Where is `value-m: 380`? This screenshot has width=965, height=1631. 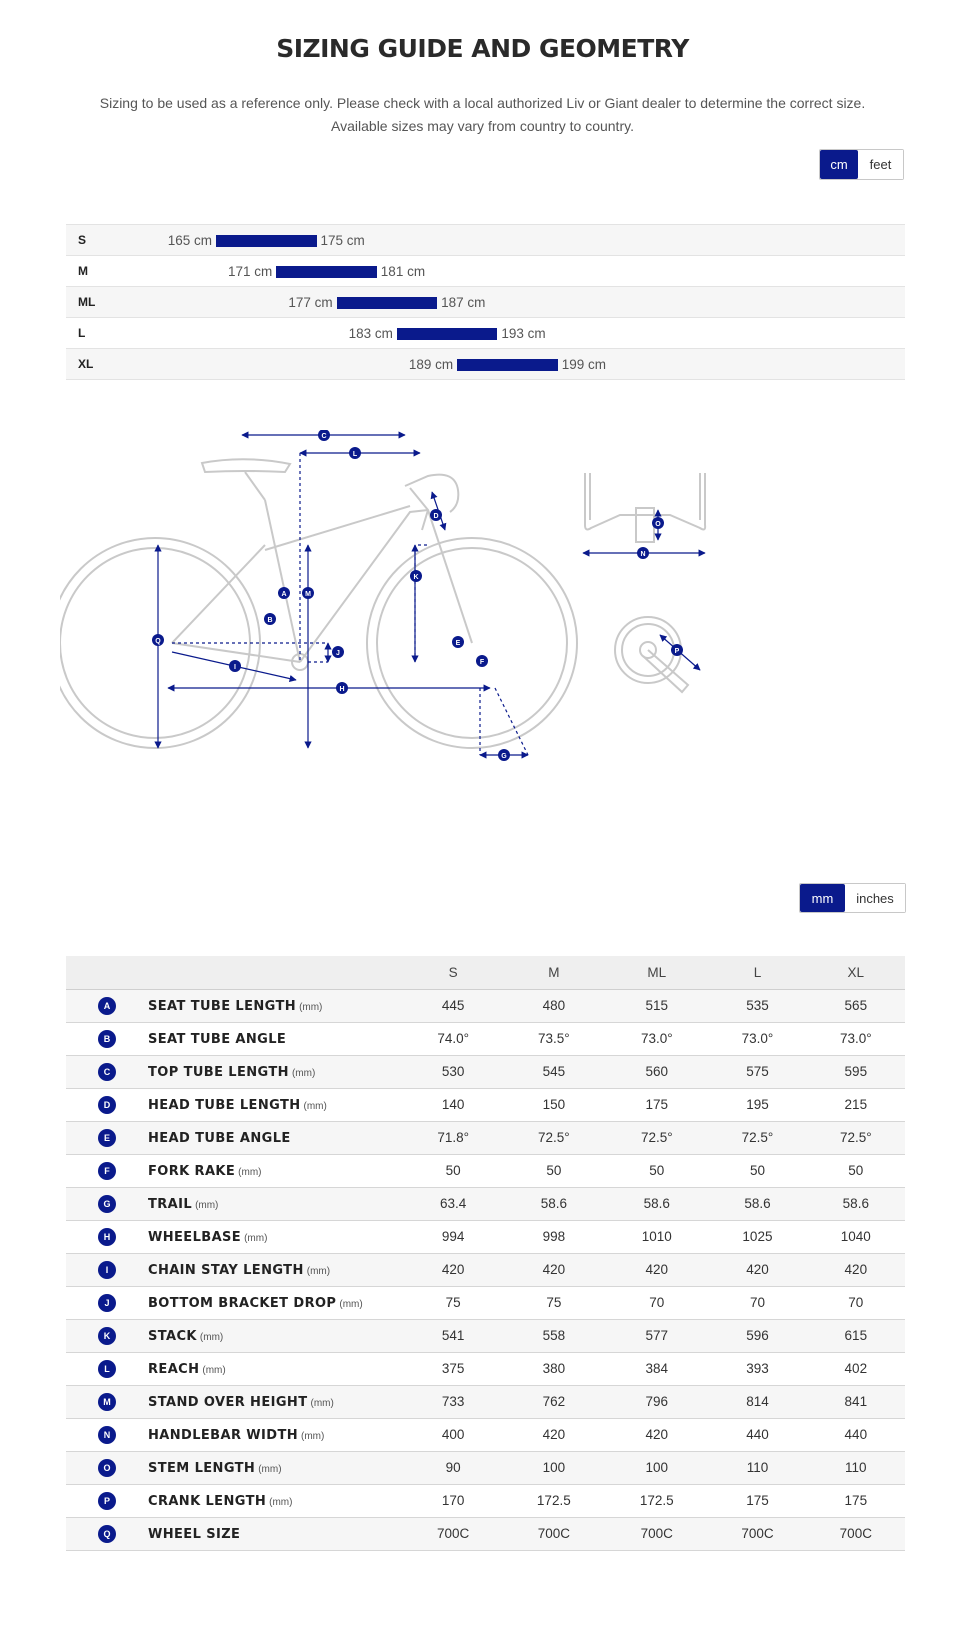 value-m: 380 is located at coordinates (554, 1369).